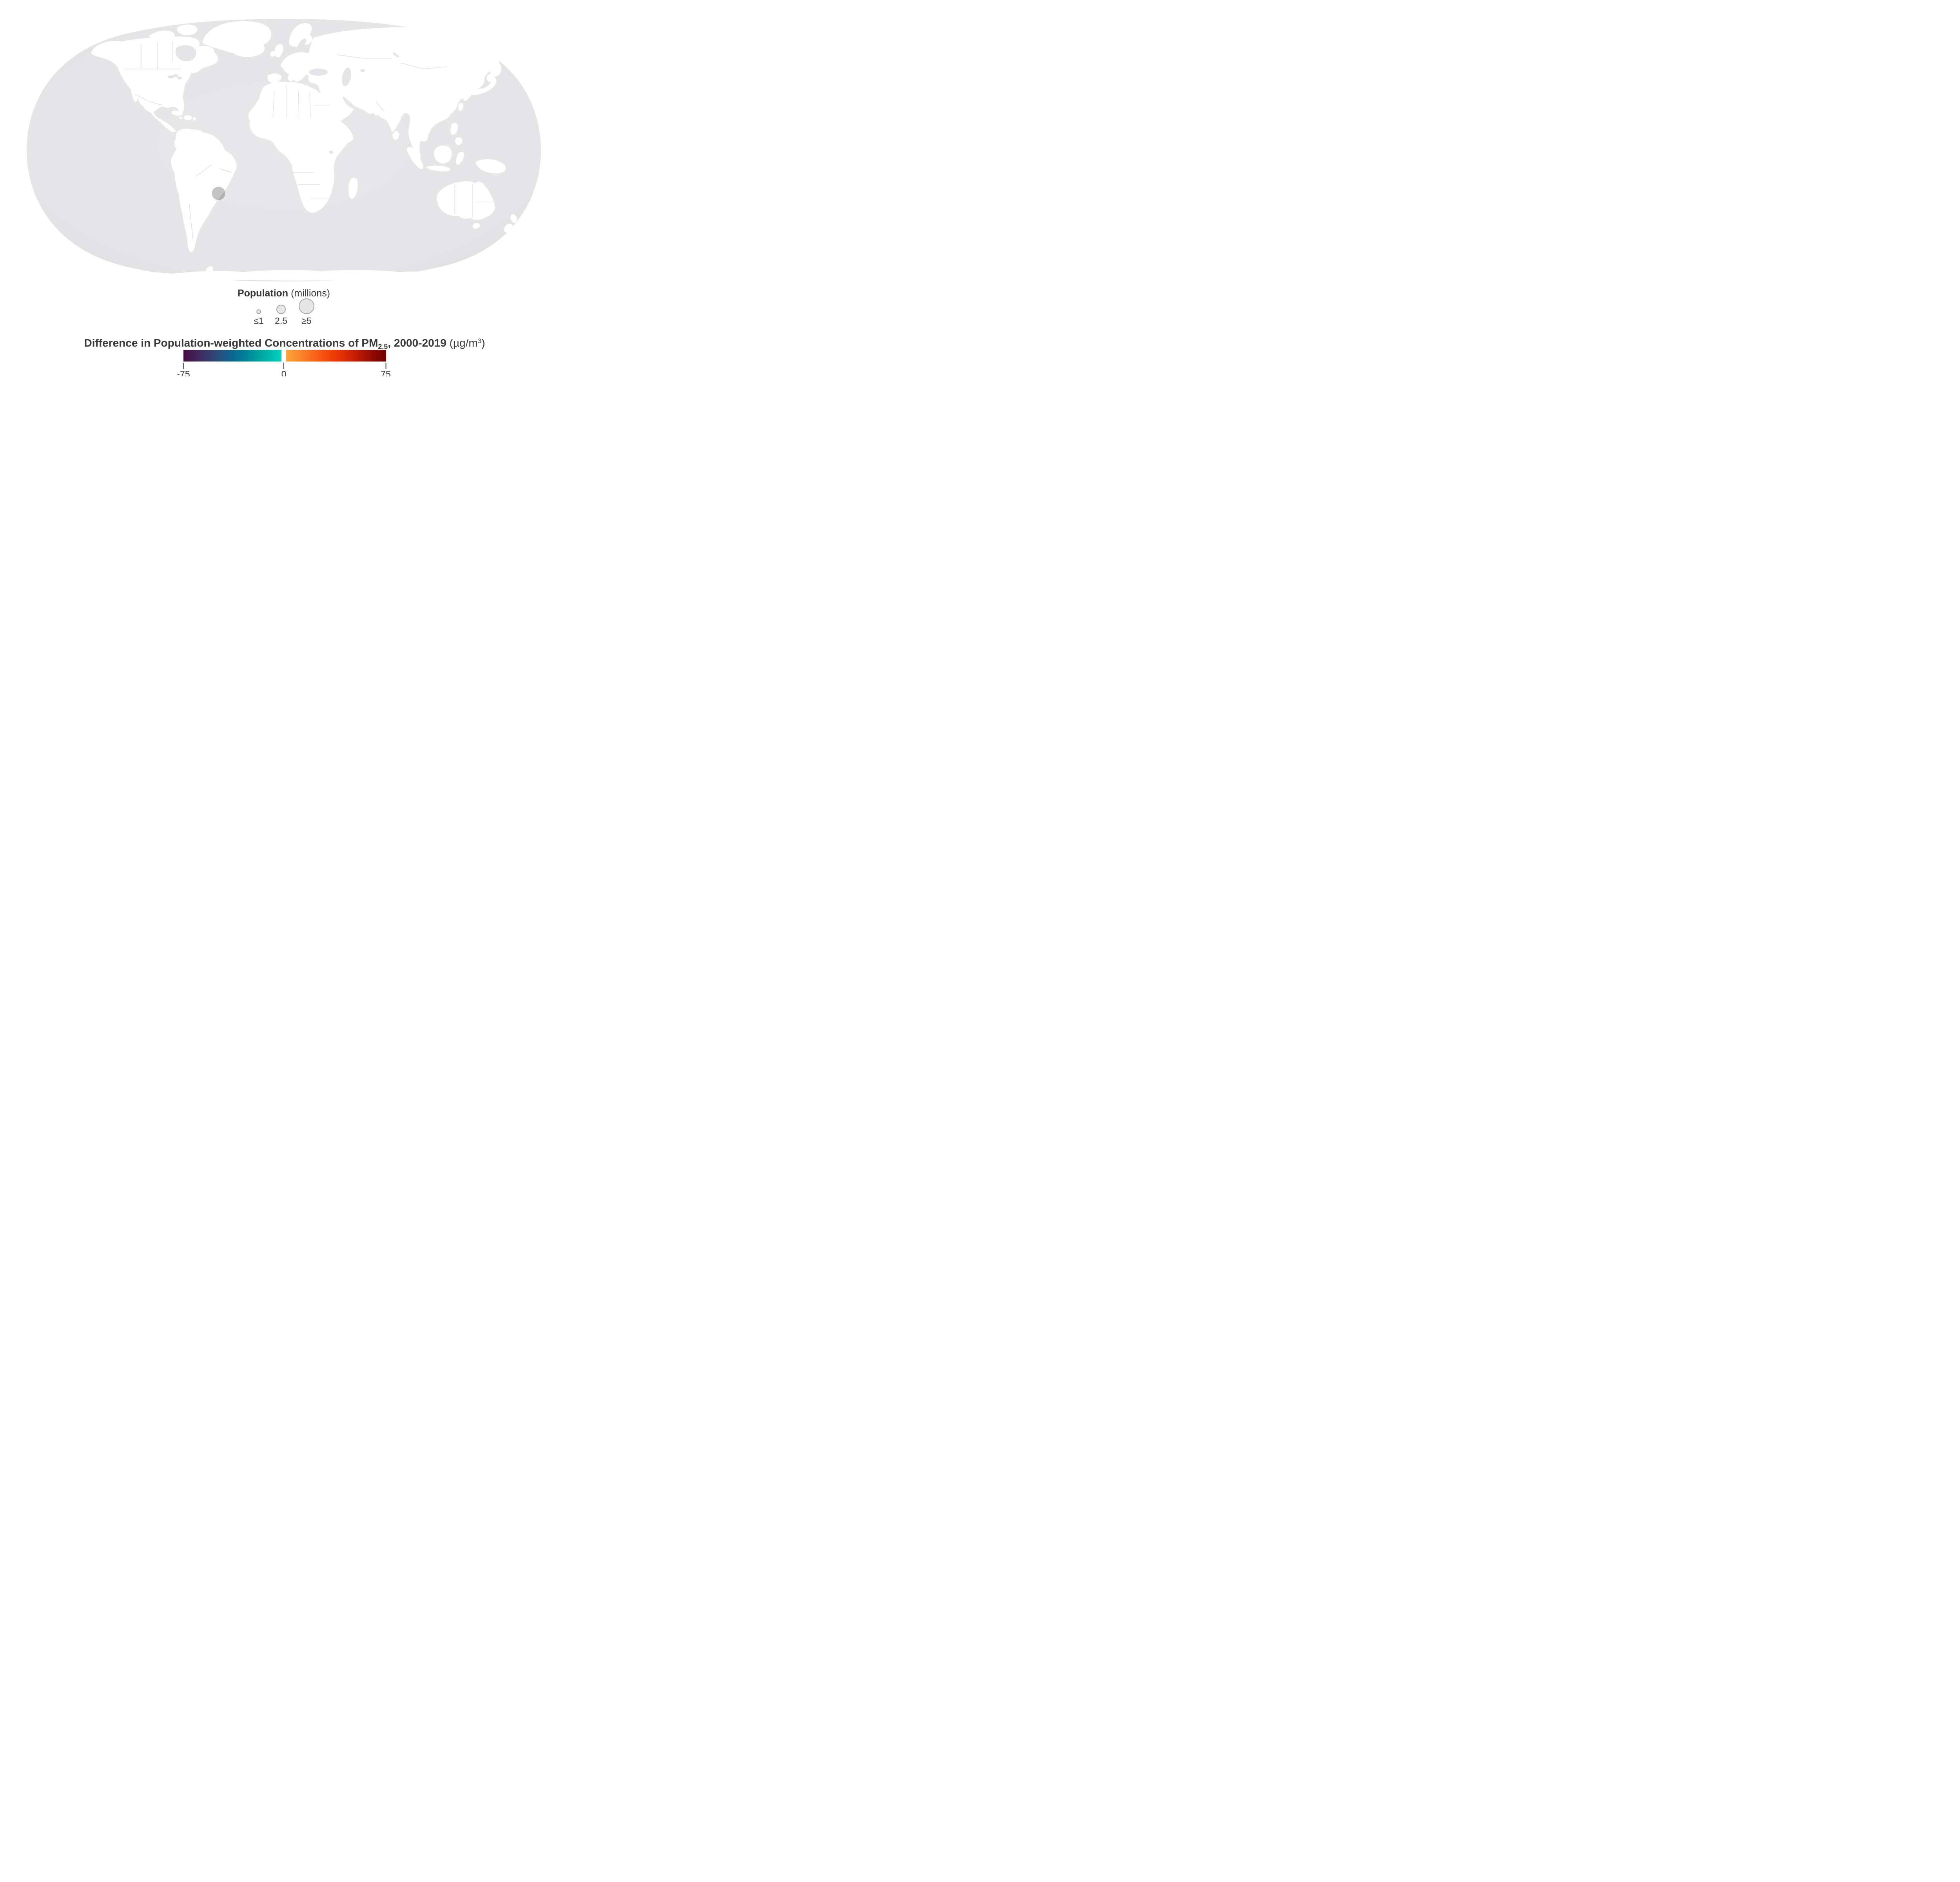 This screenshot has height=1882, width=1960. What do you see at coordinates (362, 70) in the screenshot?
I see `aral-sea` at bounding box center [362, 70].